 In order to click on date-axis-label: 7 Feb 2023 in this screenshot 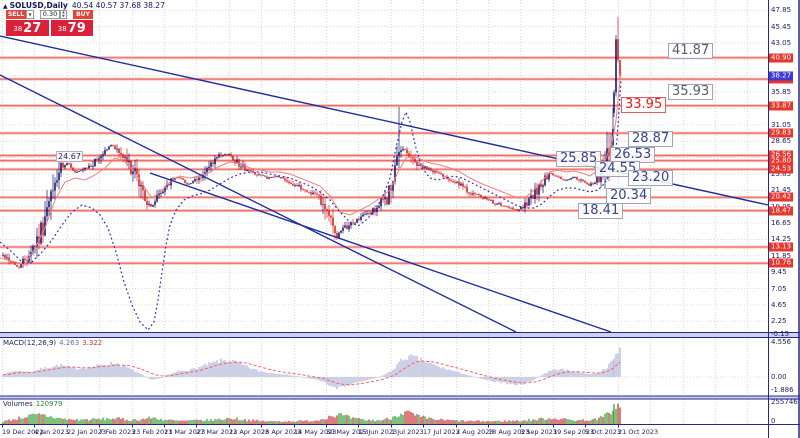, I will do `click(117, 432)`.